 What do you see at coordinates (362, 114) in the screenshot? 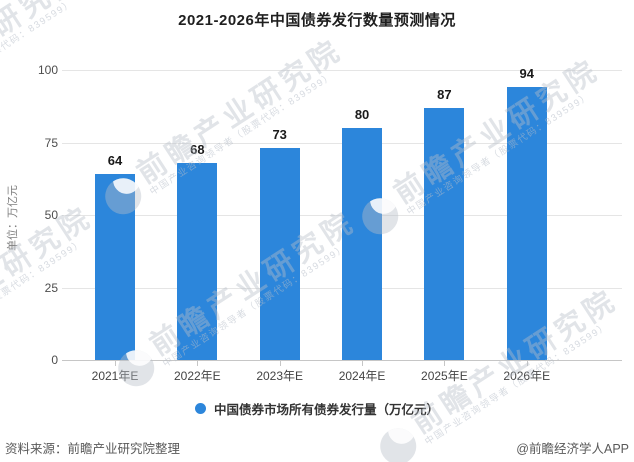
I see `bar-value-label: 80` at bounding box center [362, 114].